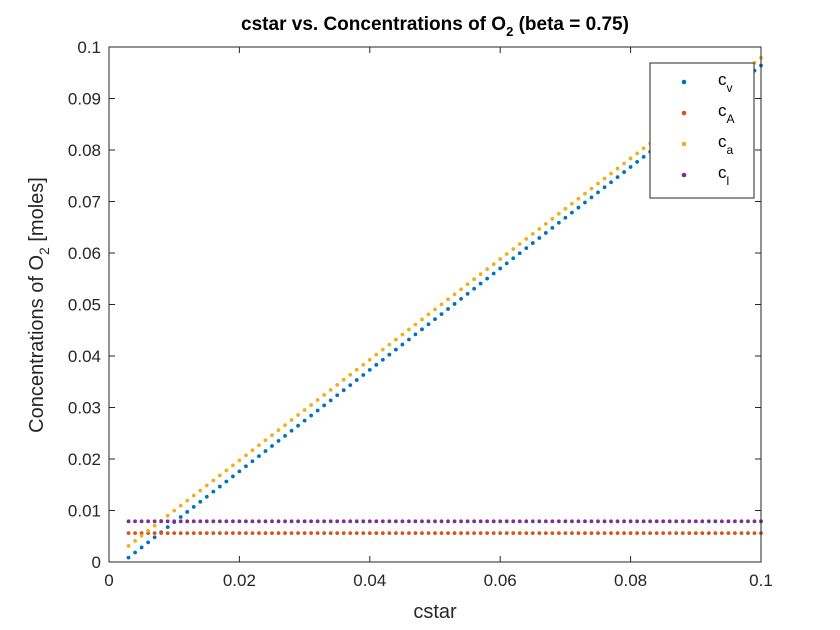  Describe the element at coordinates (84, 202) in the screenshot. I see `y-tick-label: 0.07` at that location.